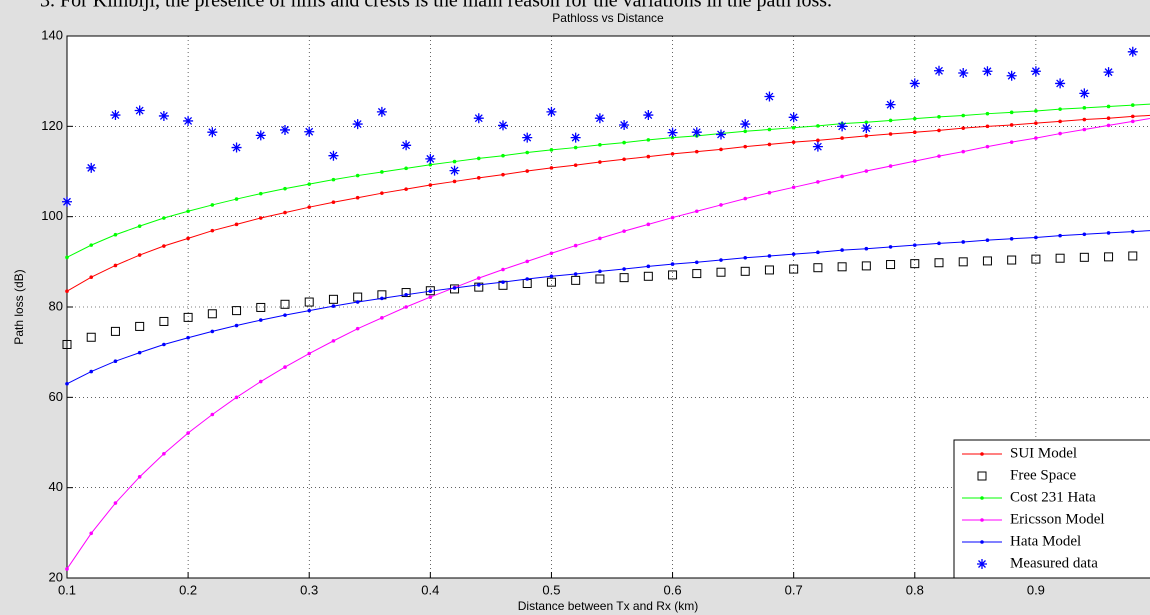 This screenshot has width=1150, height=615. I want to click on y-tick-label: 20, so click(56, 576).